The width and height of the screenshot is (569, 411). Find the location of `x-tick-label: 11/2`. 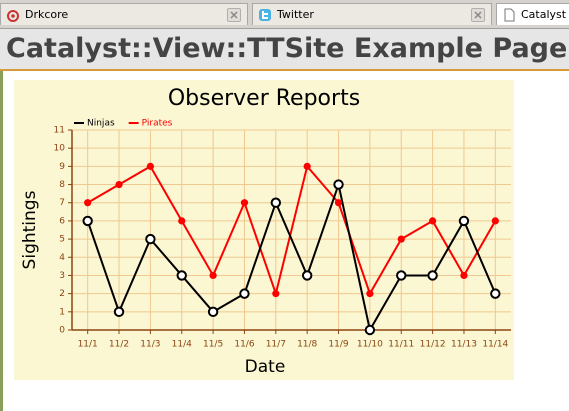

x-tick-label: 11/2 is located at coordinates (119, 345).